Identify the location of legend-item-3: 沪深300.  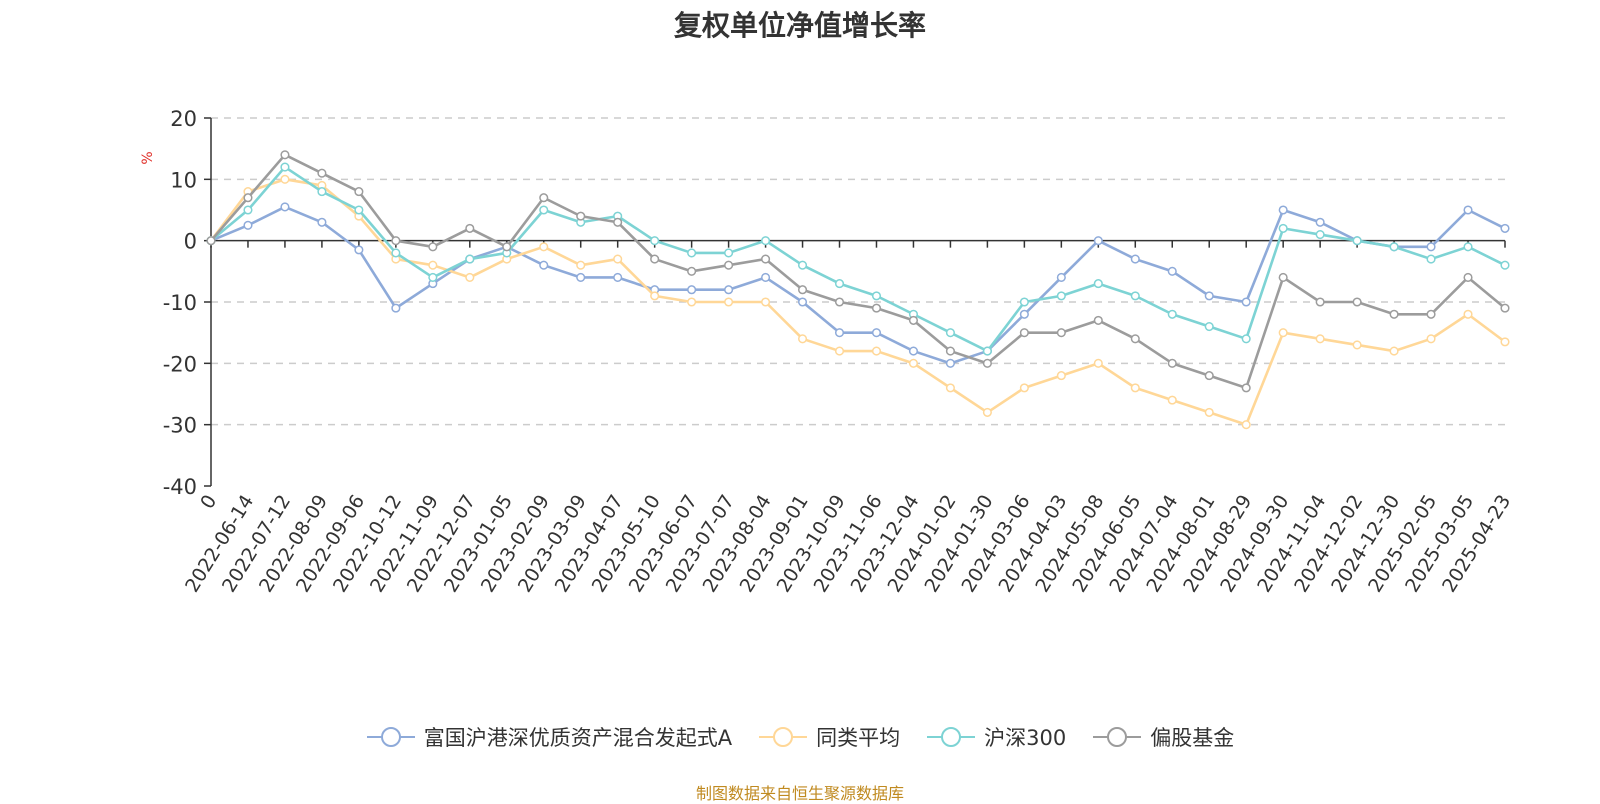
(996, 737).